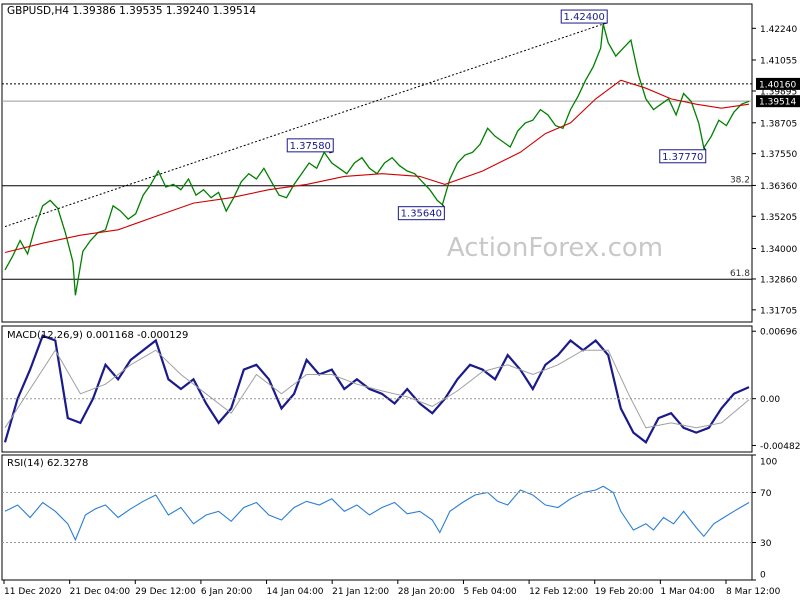 This screenshot has width=800, height=604. Describe the element at coordinates (778, 187) in the screenshot. I see `price-tick-label: 1.36360` at that location.